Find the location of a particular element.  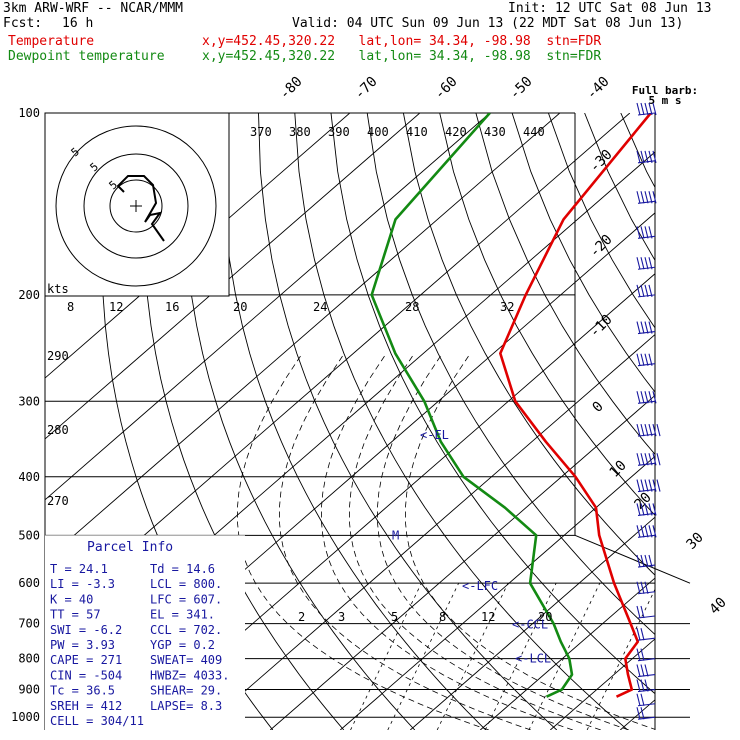

parcel-info-left-value: CELL = 304/11 is located at coordinates (97, 721).